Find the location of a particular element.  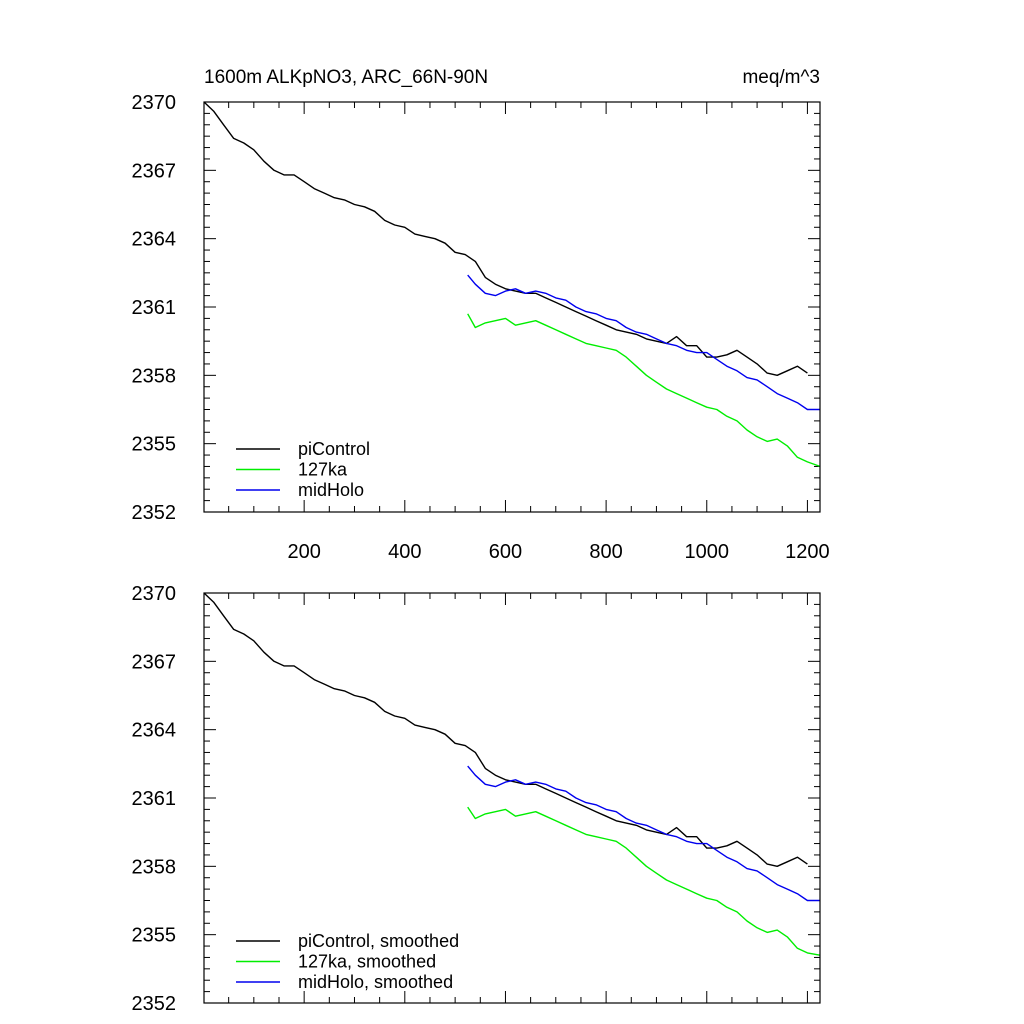

legend-label-127ka-smoothed: 127ka, smoothed is located at coordinates (367, 962).